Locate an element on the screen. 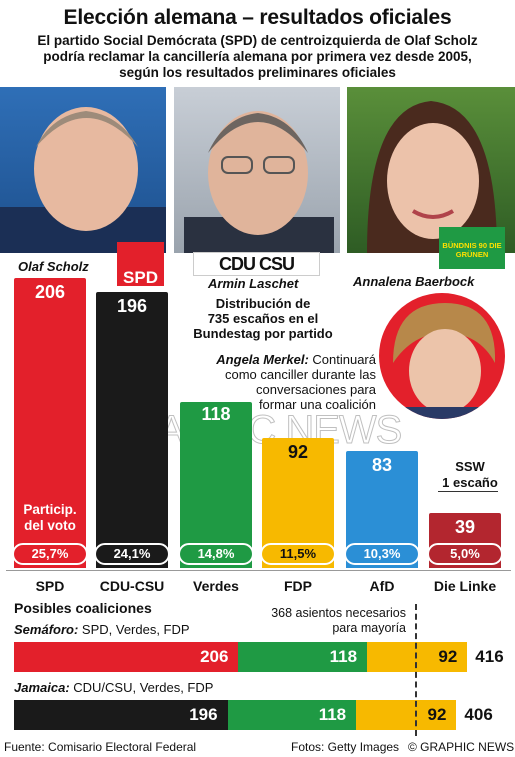 The image size is (515, 757). party-label: AfD is located at coordinates (382, 586).